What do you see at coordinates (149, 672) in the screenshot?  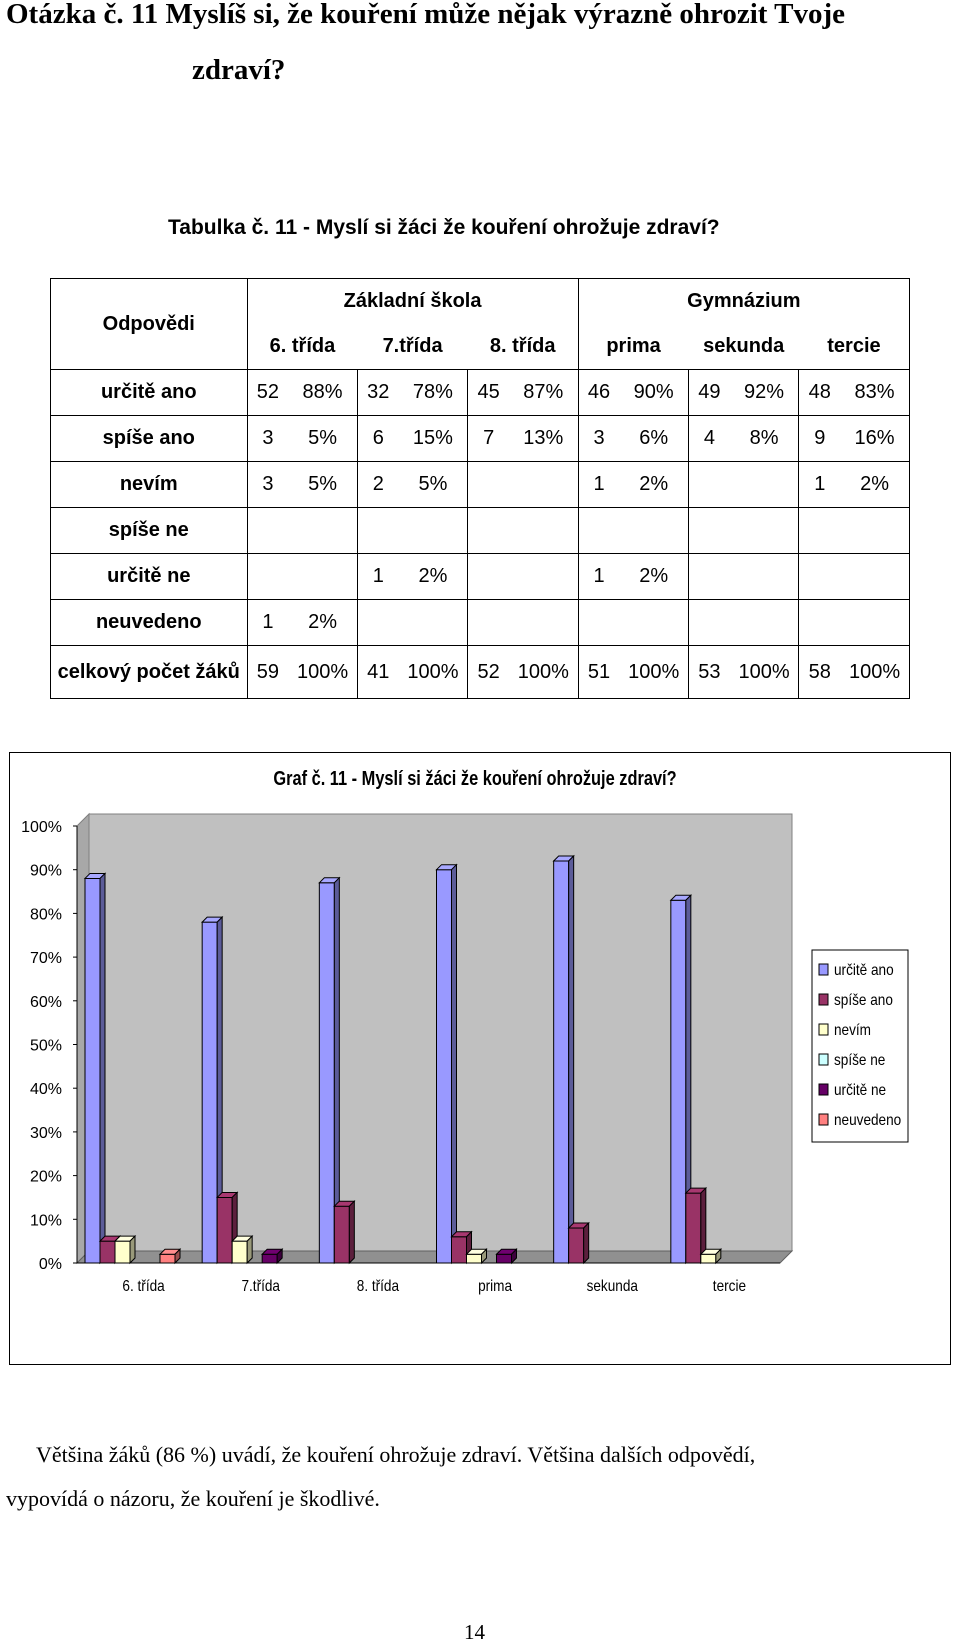 I see `row-label: celkový počet žáků` at bounding box center [149, 672].